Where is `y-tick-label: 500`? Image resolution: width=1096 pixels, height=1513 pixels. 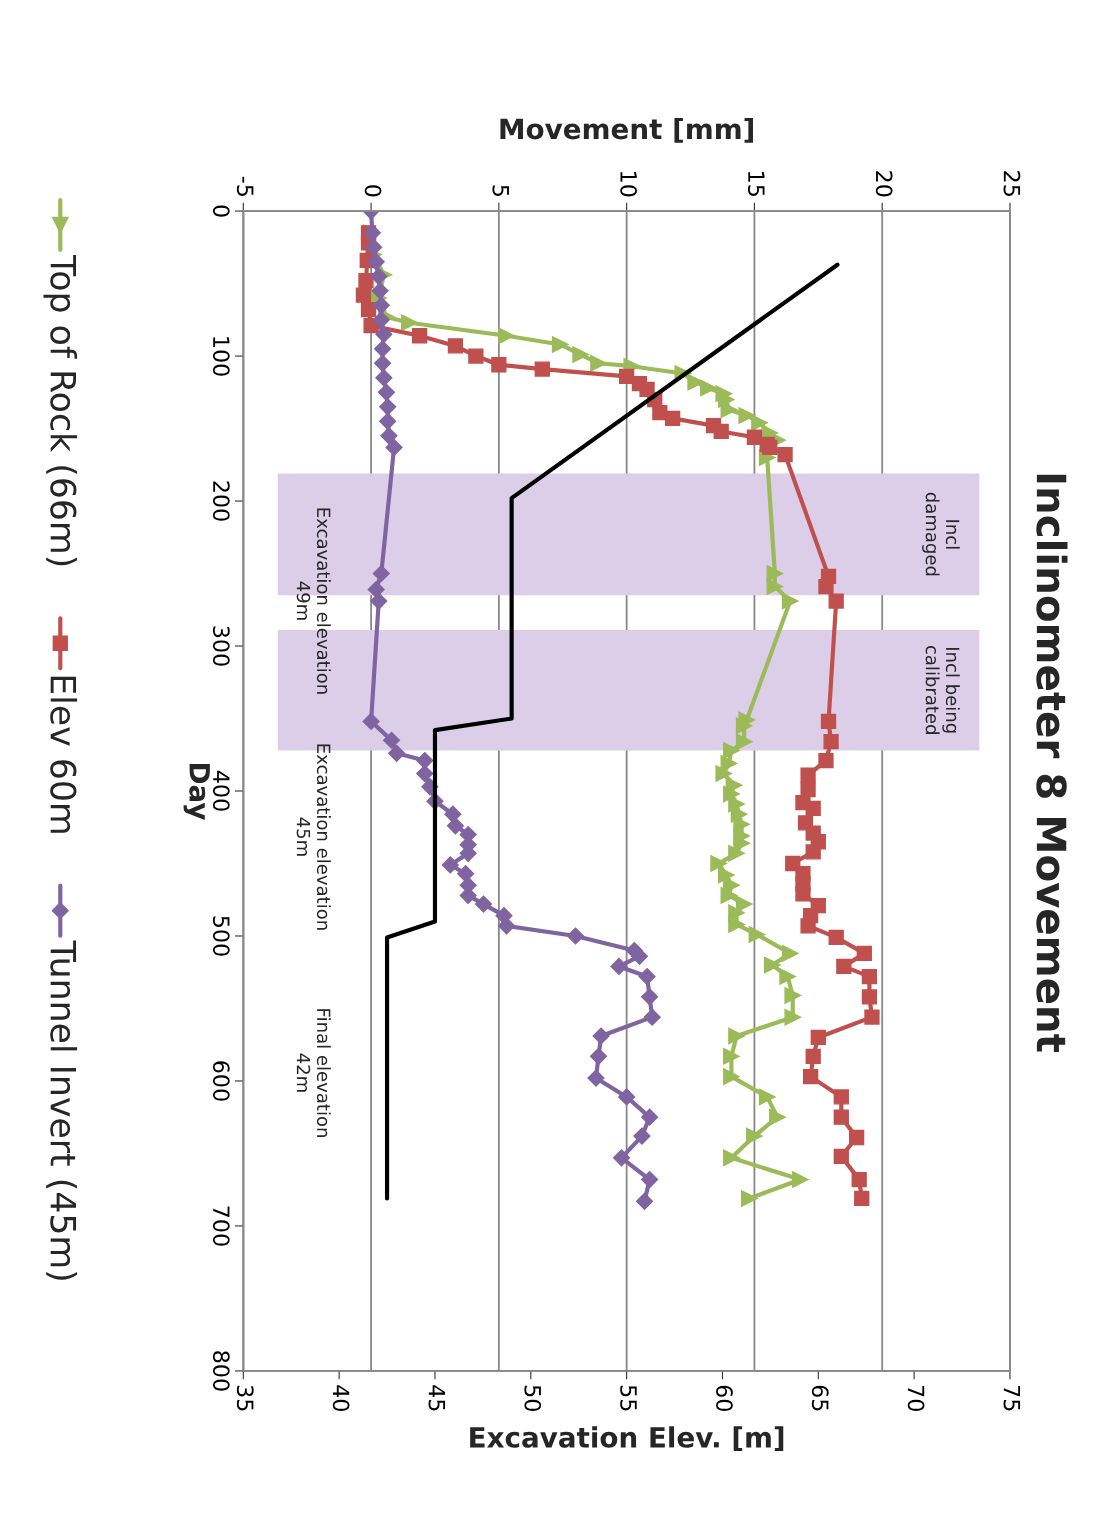
y-tick-label: 500 is located at coordinates (221, 936).